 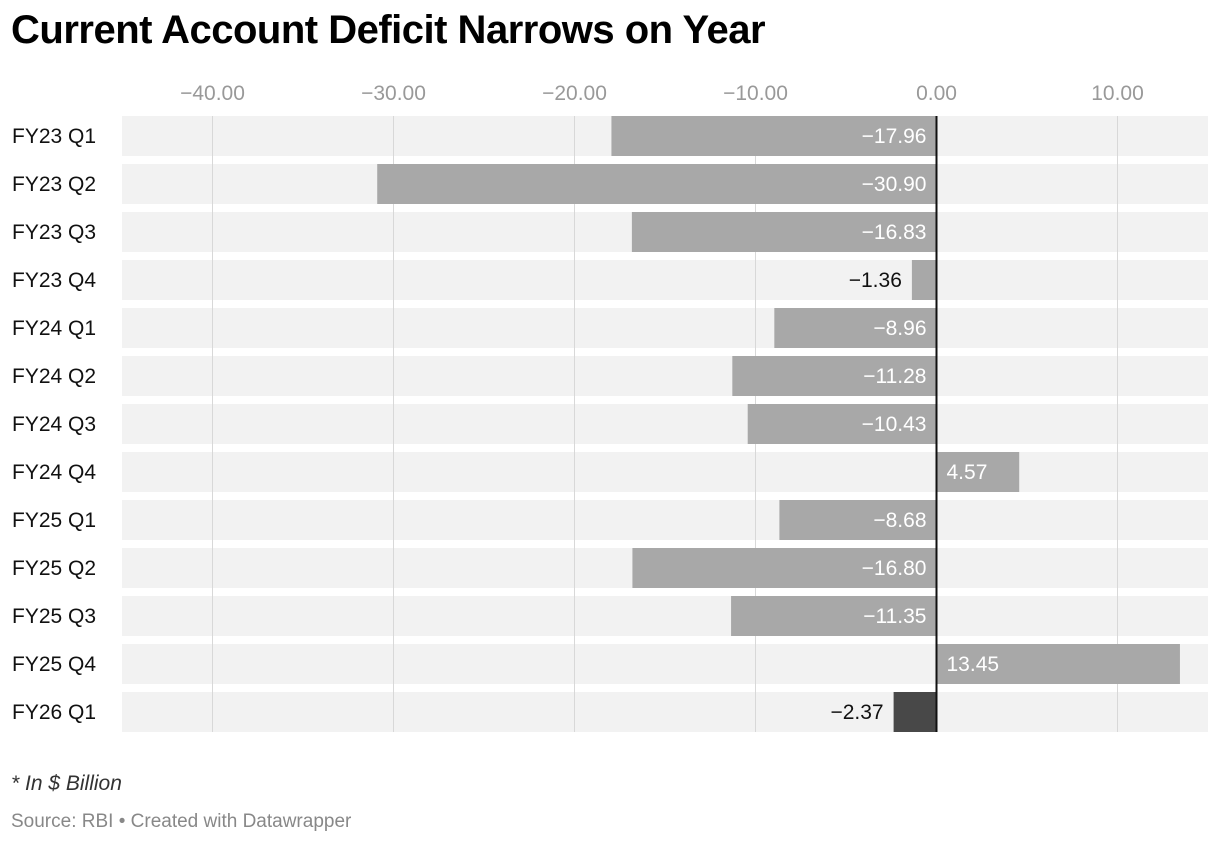 What do you see at coordinates (54, 136) in the screenshot?
I see `category-label: FY23 Q1` at bounding box center [54, 136].